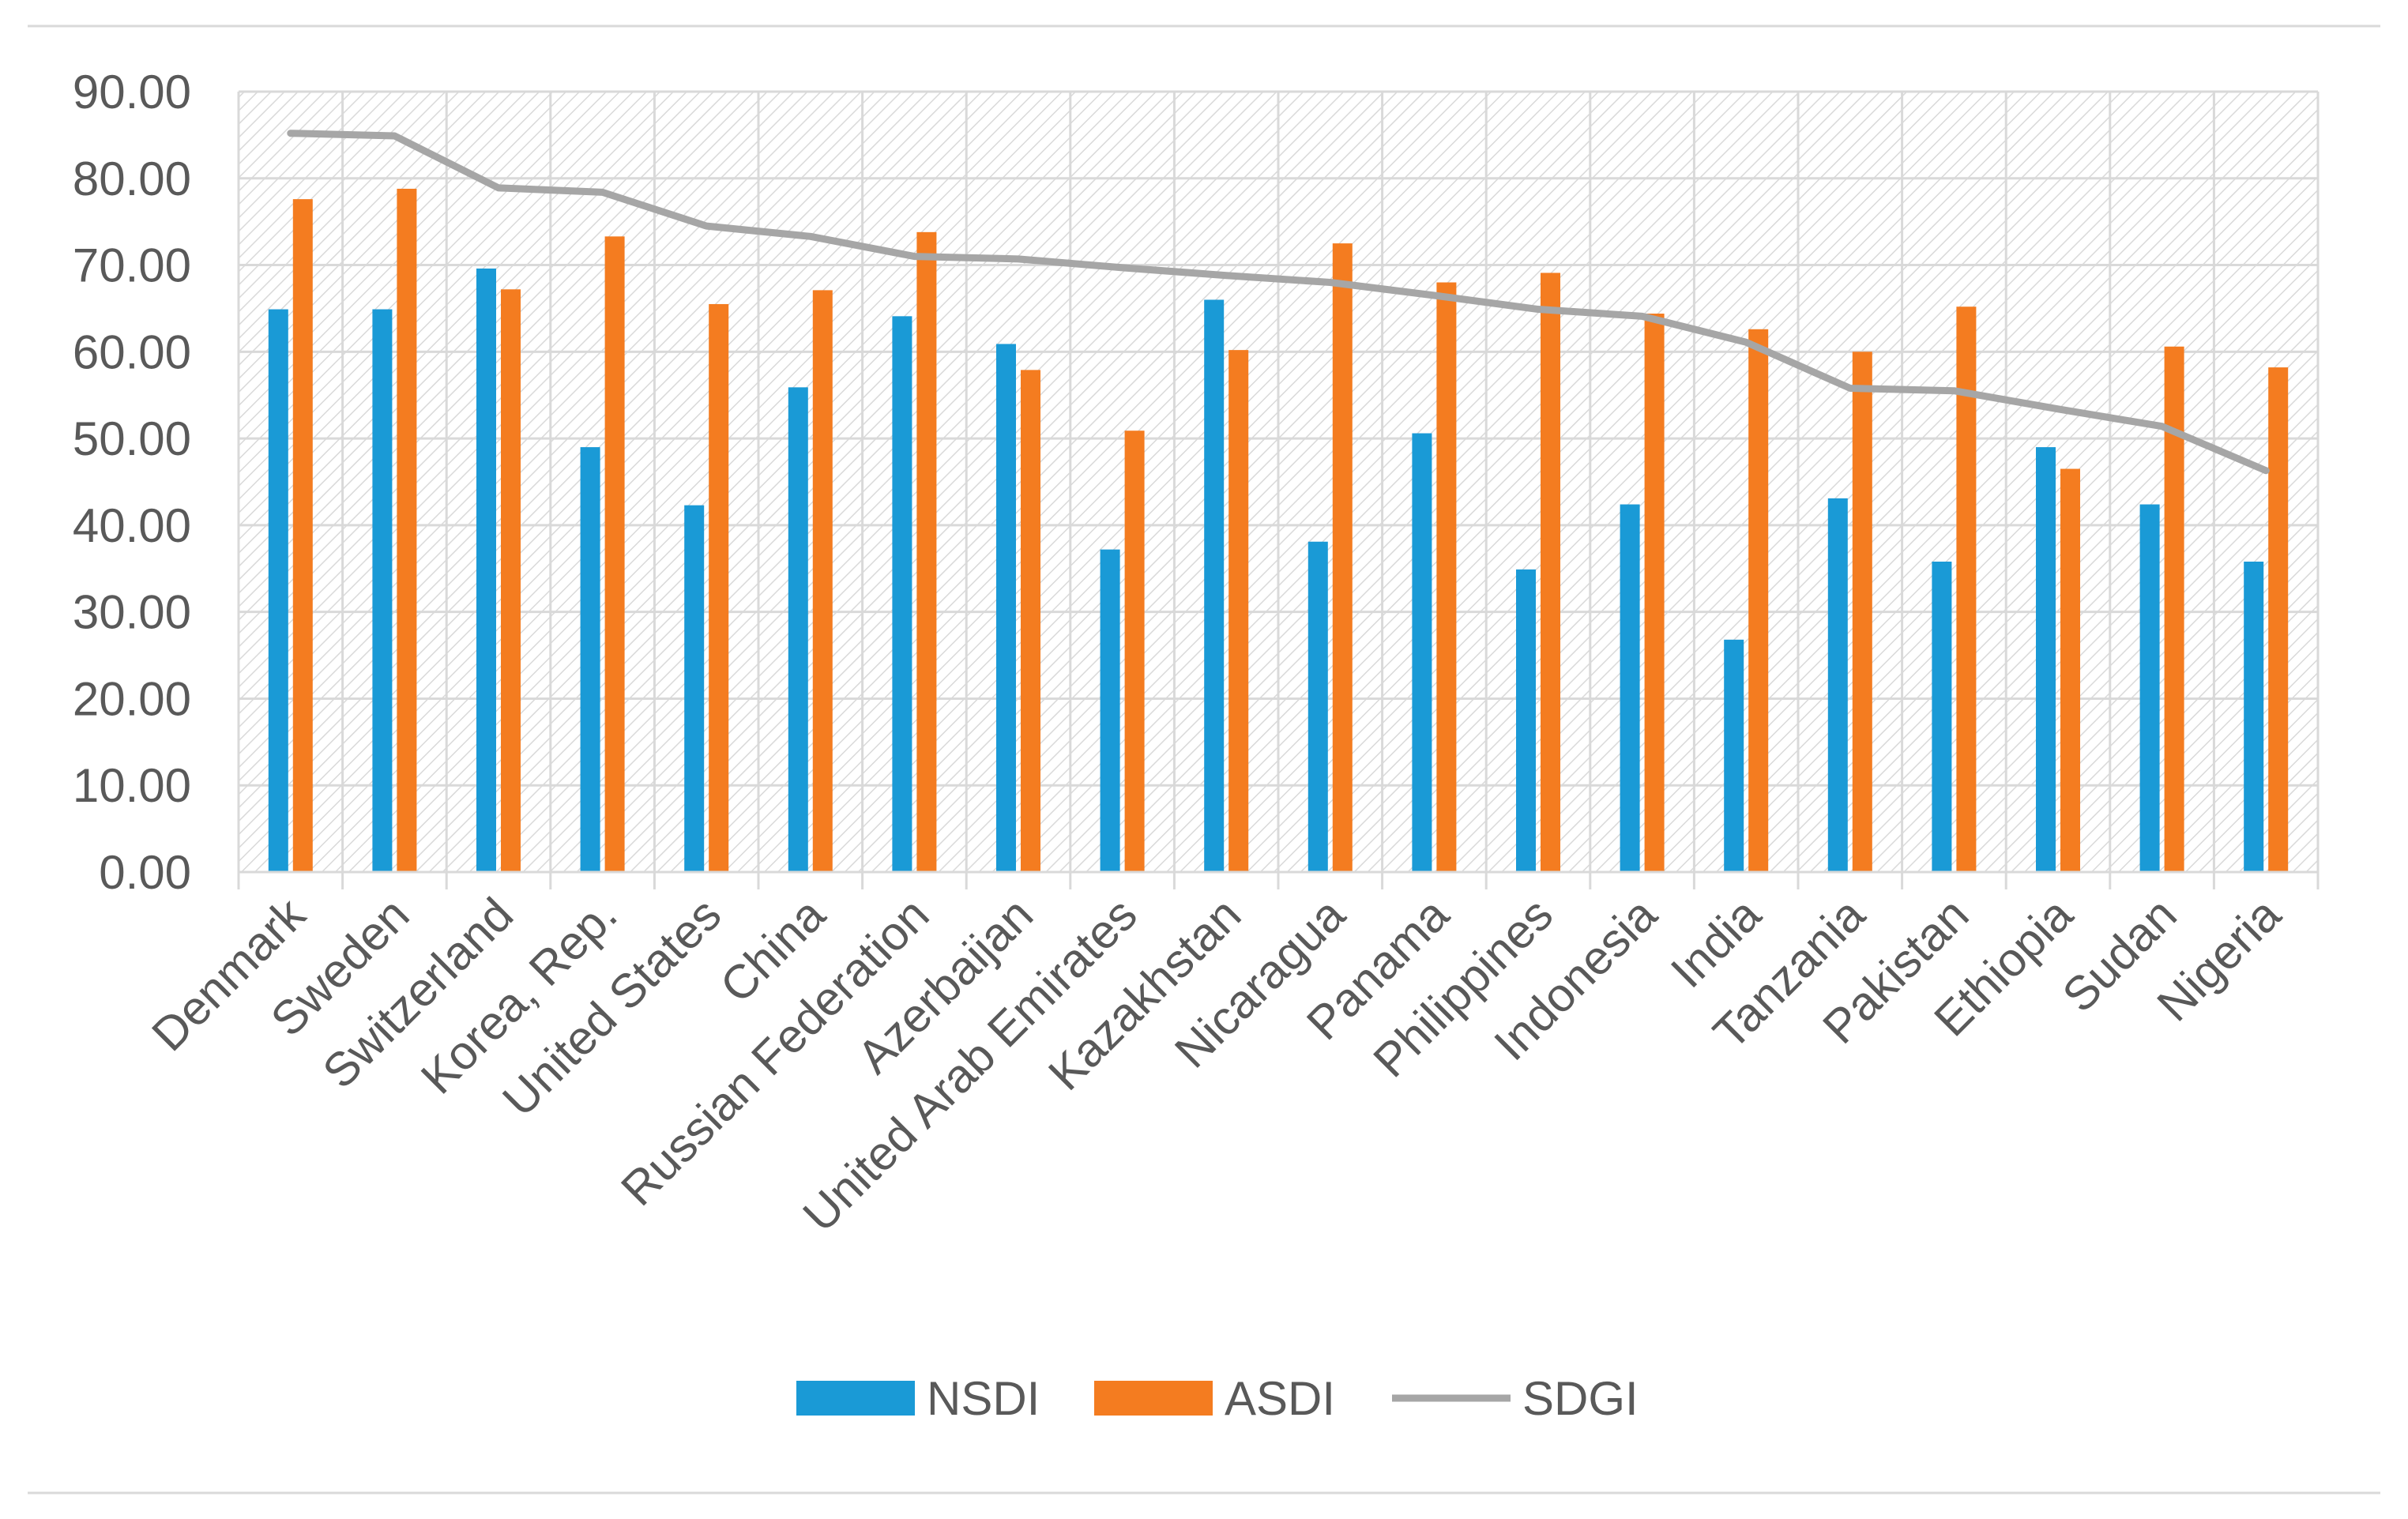 Image resolution: width=2408 pixels, height=1519 pixels. What do you see at coordinates (132, 92) in the screenshot?
I see `y-tick-label: 90.00` at bounding box center [132, 92].